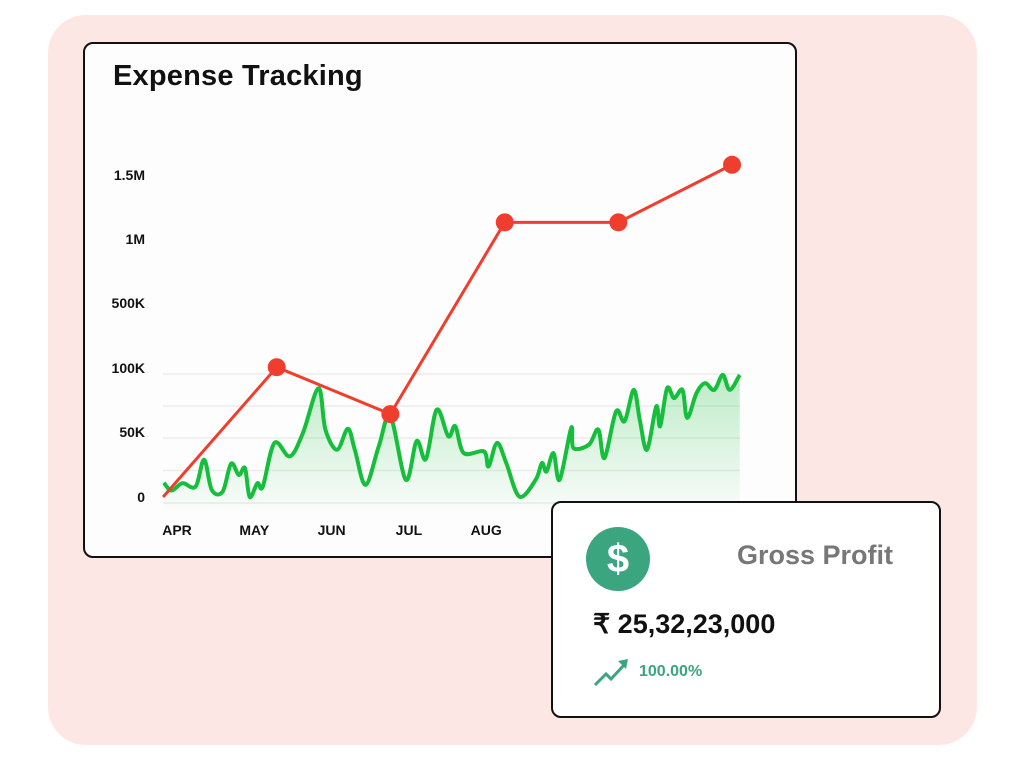  I want to click on y-tick-label: 0, so click(141, 497).